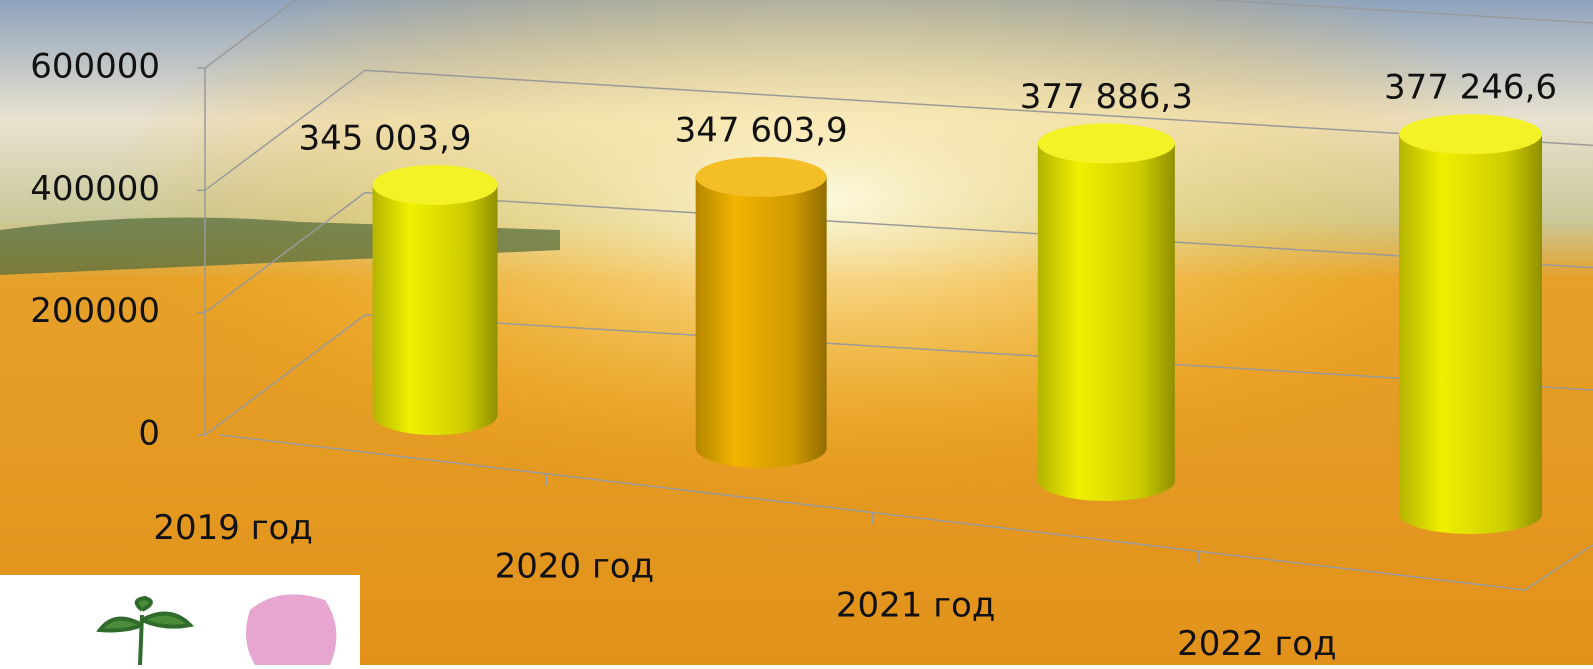 This screenshot has height=669, width=1593. I want to click on value-label: 377 246,6, so click(1470, 88).